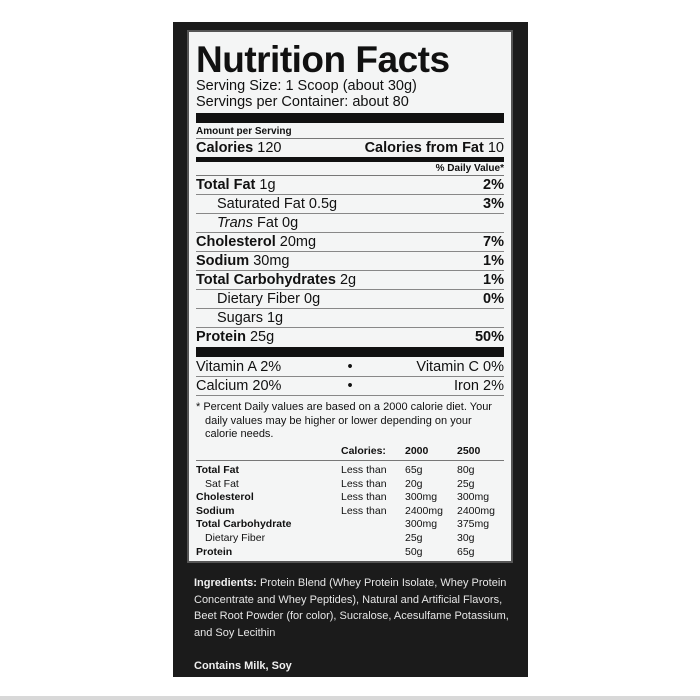 The height and width of the screenshot is (700, 700). What do you see at coordinates (350, 223) in the screenshot?
I see `nutrient-row-trans-fat: Trans Fat 0g` at bounding box center [350, 223].